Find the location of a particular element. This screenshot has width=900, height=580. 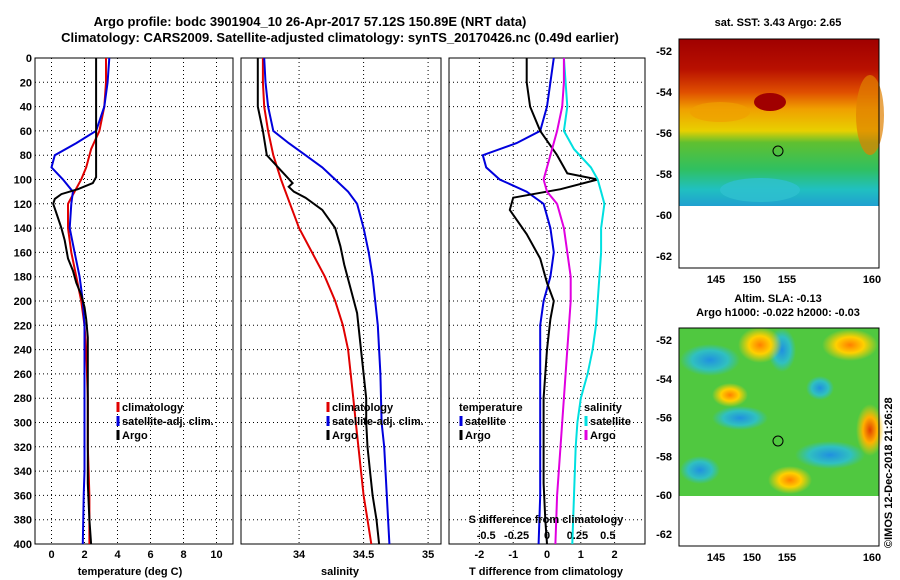

depth-tick-label: 260 is located at coordinates (23, 375).